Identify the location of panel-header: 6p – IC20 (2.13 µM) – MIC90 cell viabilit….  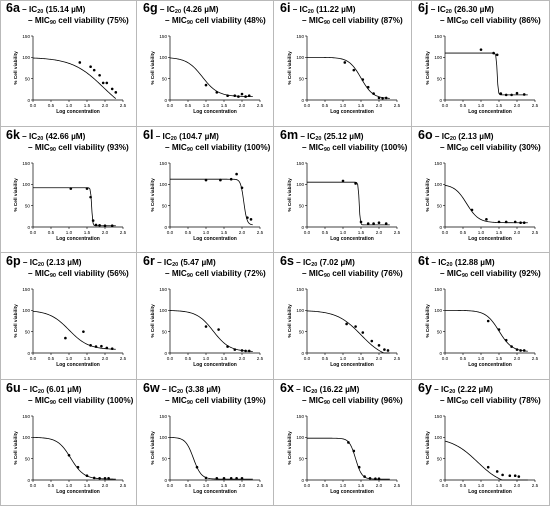
(67, 267).